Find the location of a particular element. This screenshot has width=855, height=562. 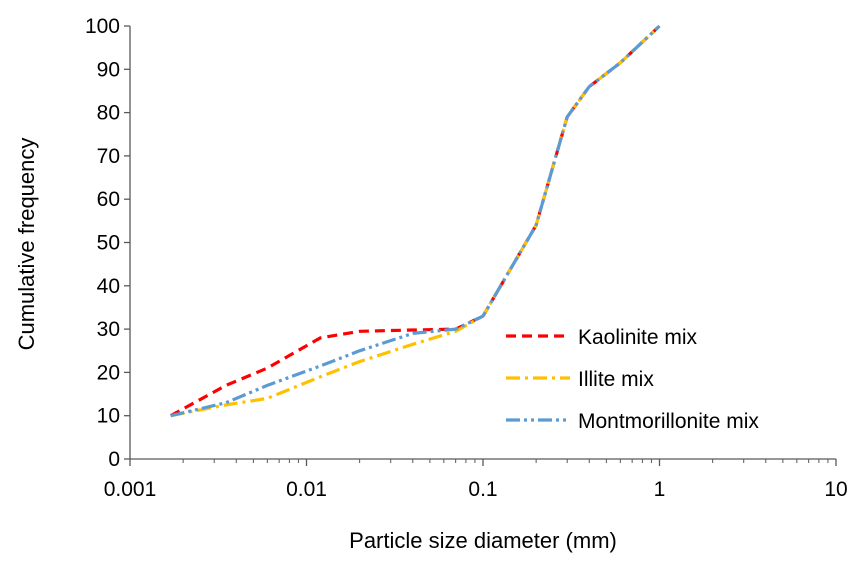

legend-label-2: Illite mix is located at coordinates (616, 379).